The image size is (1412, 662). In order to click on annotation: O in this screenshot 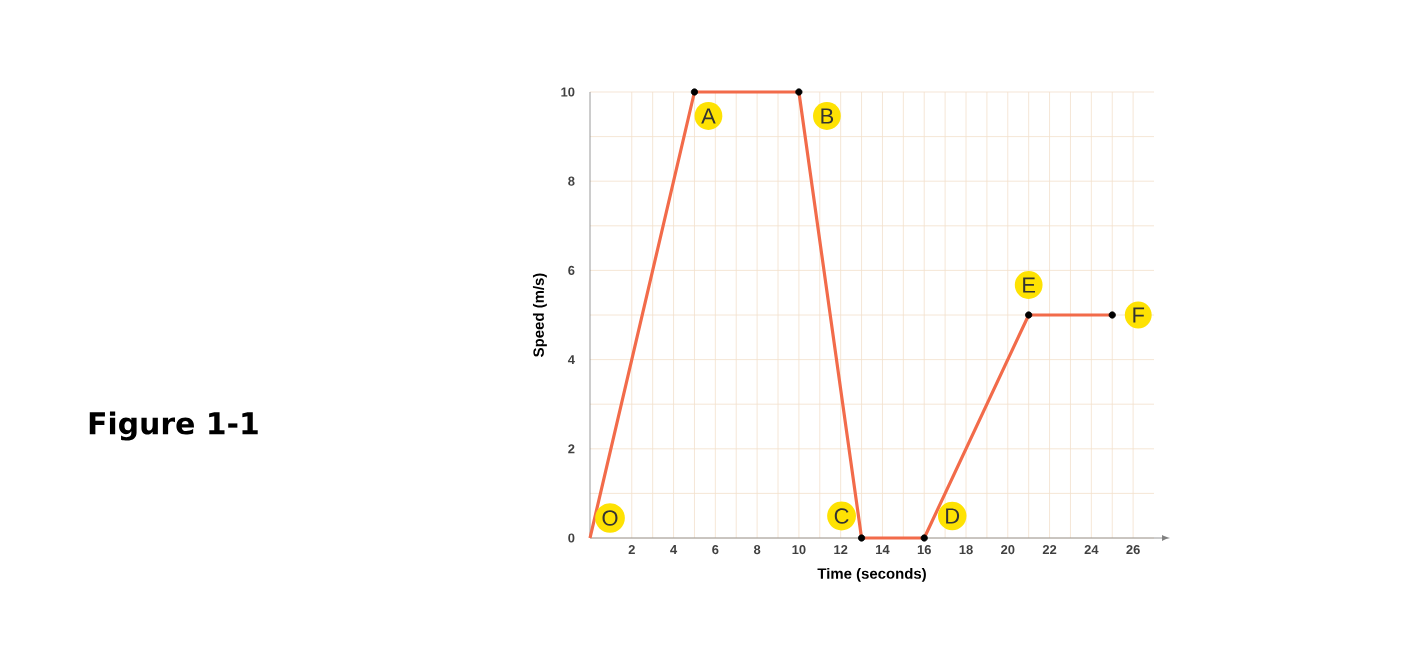, I will do `click(610, 518)`.